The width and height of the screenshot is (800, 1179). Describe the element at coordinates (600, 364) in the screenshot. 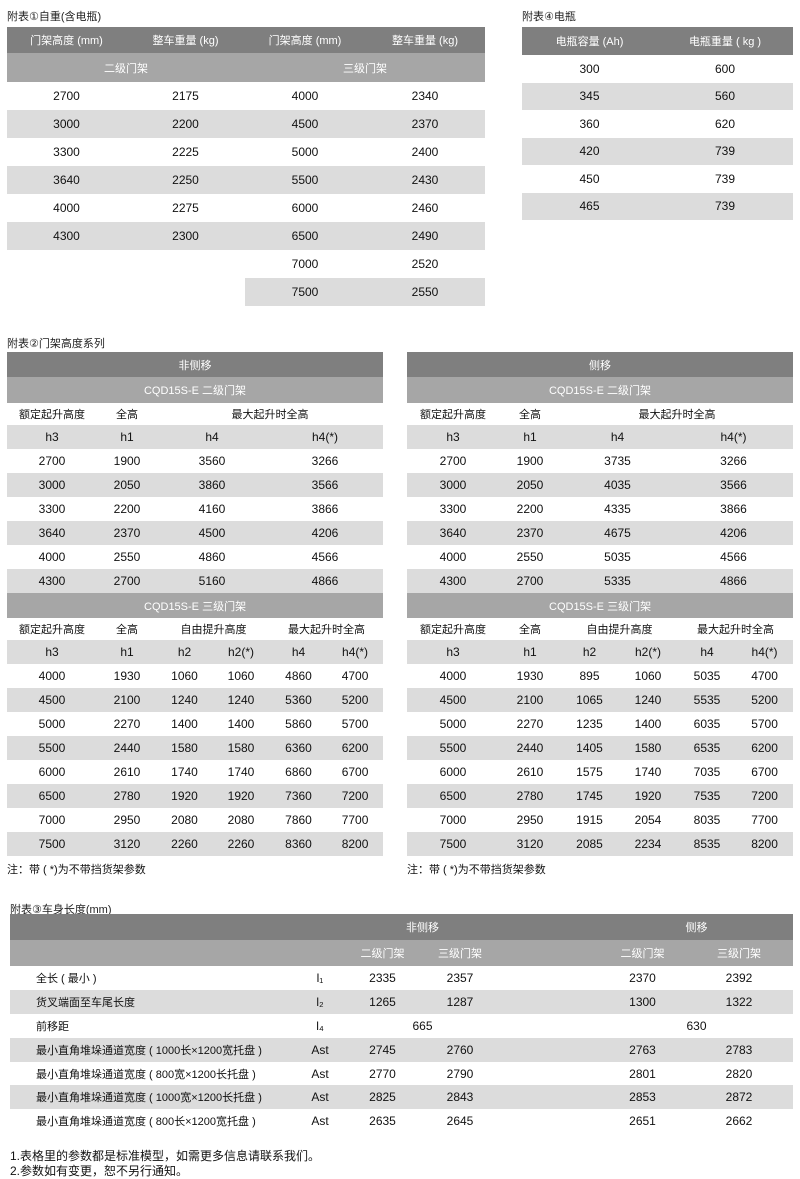

I see `panel-header: 侧移` at that location.